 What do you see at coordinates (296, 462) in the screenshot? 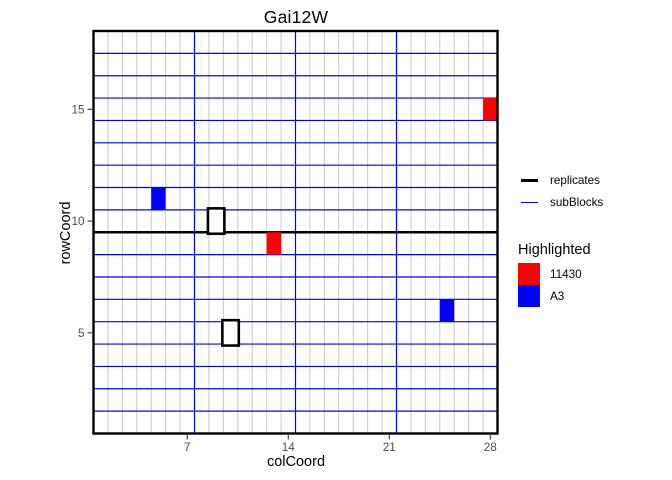
I see `x-axis-title: colCoord` at bounding box center [296, 462].